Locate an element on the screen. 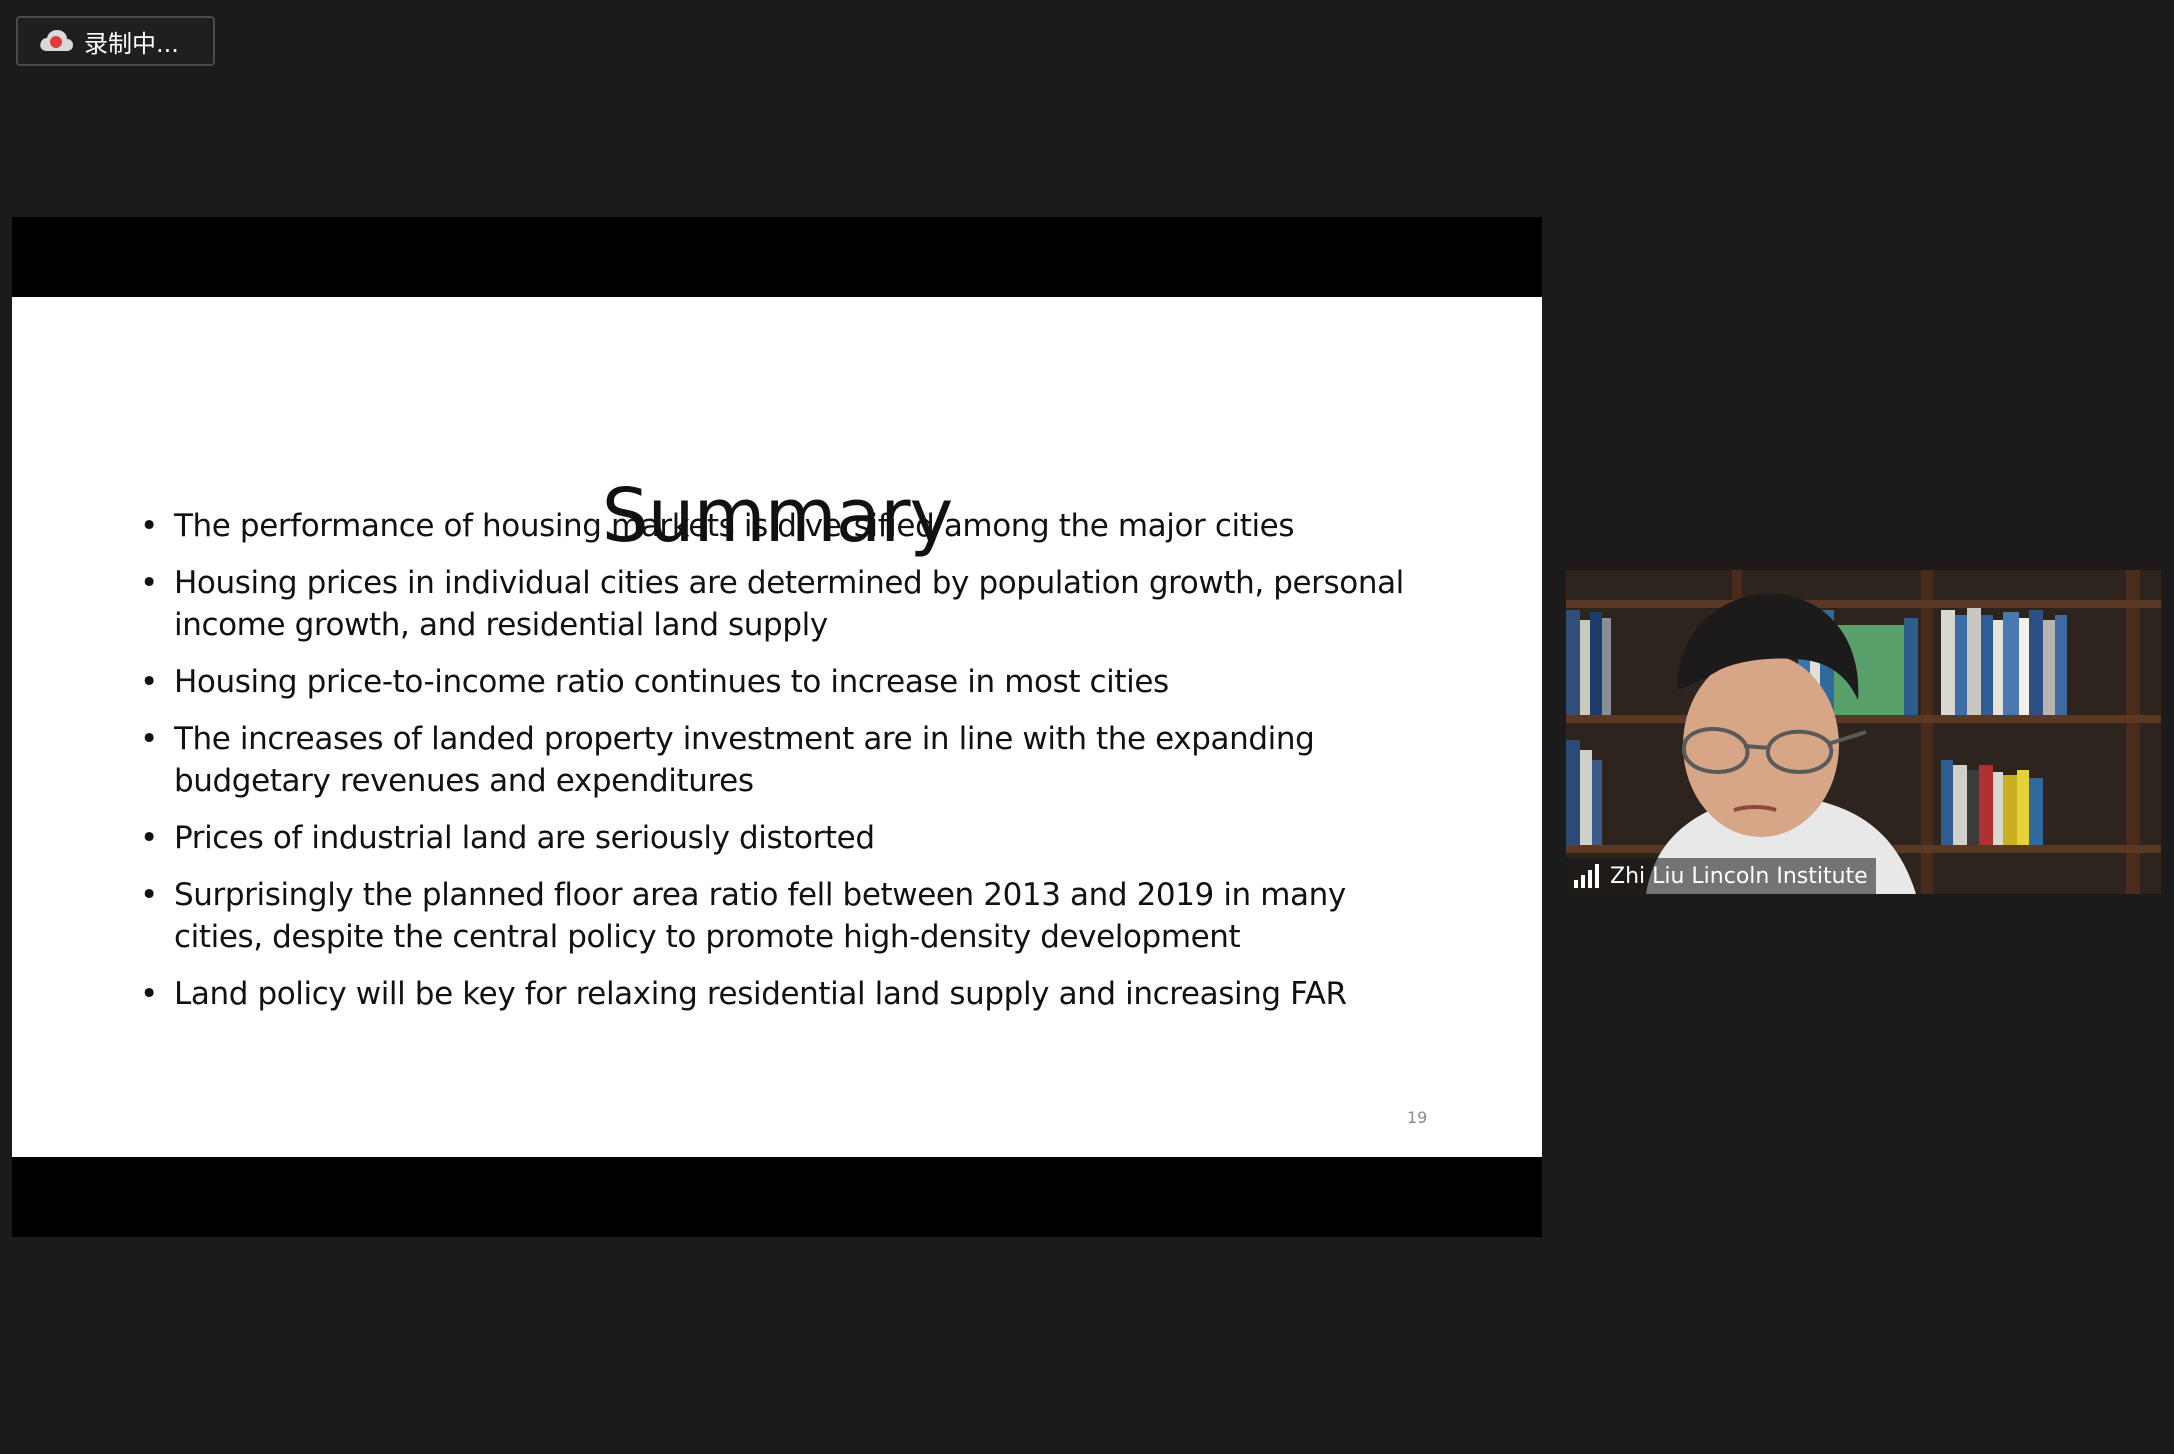 The height and width of the screenshot is (1454, 2174). participant-name-tag: Zhi Liu Lincoln Institute is located at coordinates (1721, 876).